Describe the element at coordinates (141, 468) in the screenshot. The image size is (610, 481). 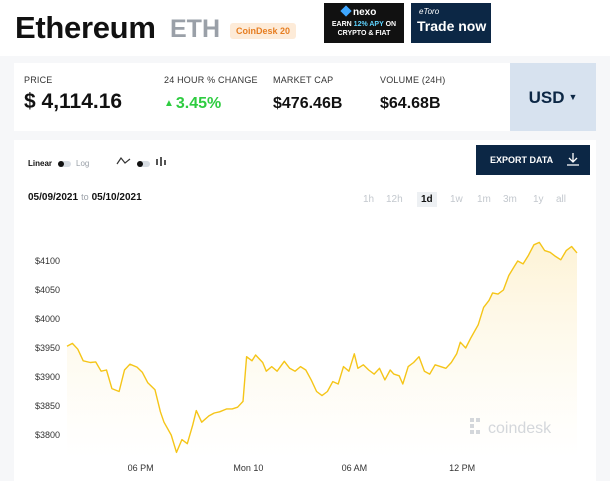
I see `x-tick-label: 06 PM` at that location.